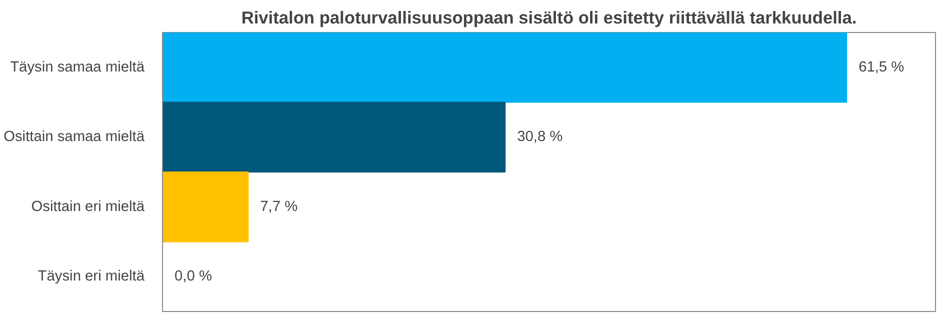 This screenshot has width=951, height=320. What do you see at coordinates (75, 137) in the screenshot?
I see `y-tick-label: Osittain samaa mieltä` at bounding box center [75, 137].